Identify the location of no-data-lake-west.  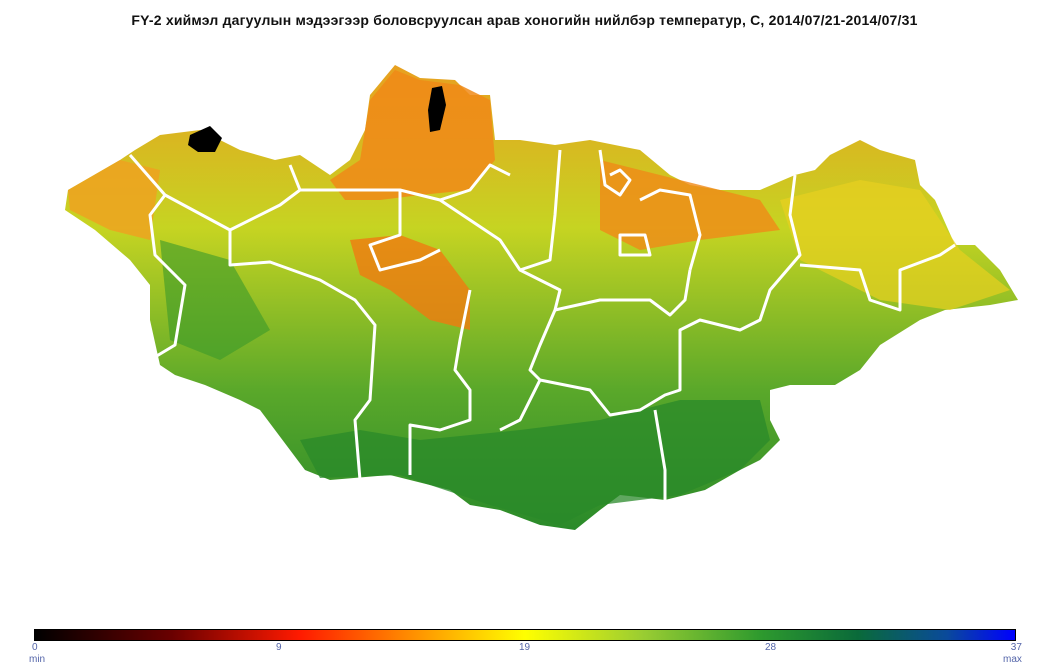
(205, 139).